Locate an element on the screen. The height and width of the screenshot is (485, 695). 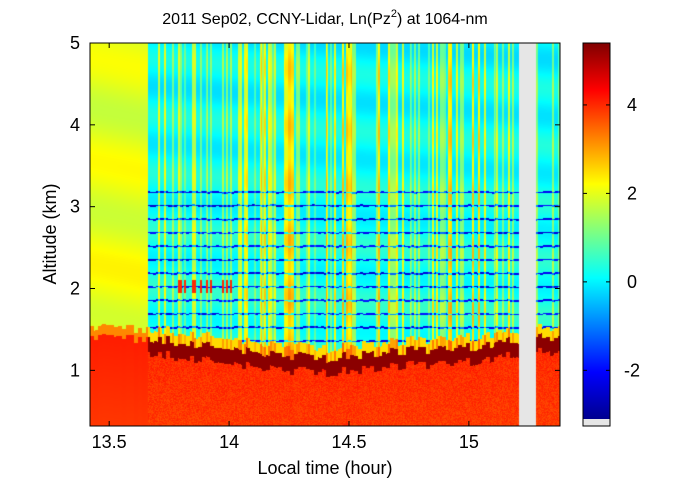
colorbar-tick-label: 4 is located at coordinates (632, 105).